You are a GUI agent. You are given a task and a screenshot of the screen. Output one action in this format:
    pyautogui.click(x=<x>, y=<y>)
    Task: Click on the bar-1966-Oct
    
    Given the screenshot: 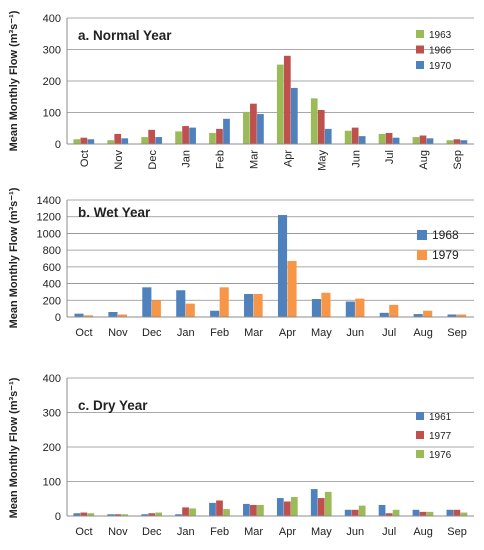 What is the action you would take?
    pyautogui.click(x=84, y=140)
    